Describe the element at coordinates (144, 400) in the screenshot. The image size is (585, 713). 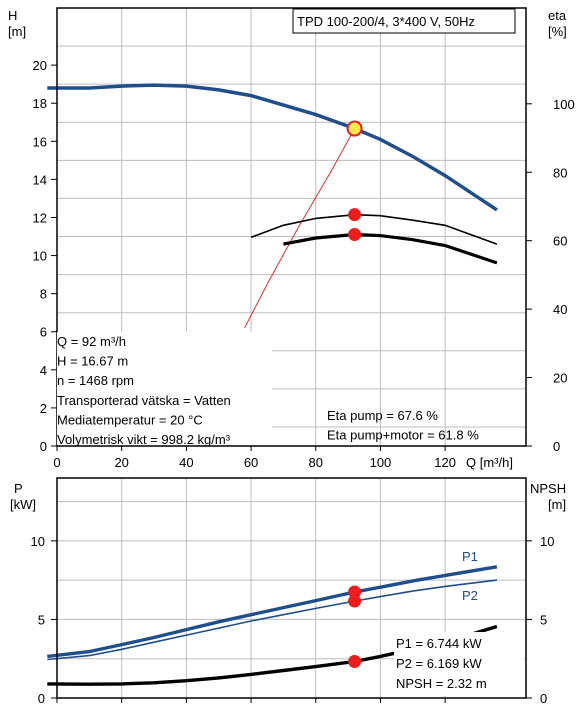
I see `duty-info-line: Transporterad vätska = Vatten` at that location.